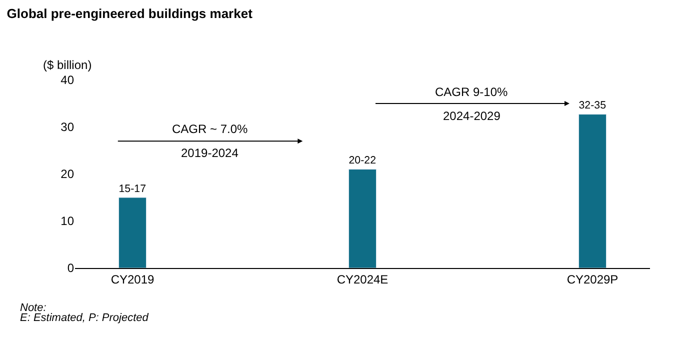  I want to click on y-axis-title: ($ billion), so click(67, 65).